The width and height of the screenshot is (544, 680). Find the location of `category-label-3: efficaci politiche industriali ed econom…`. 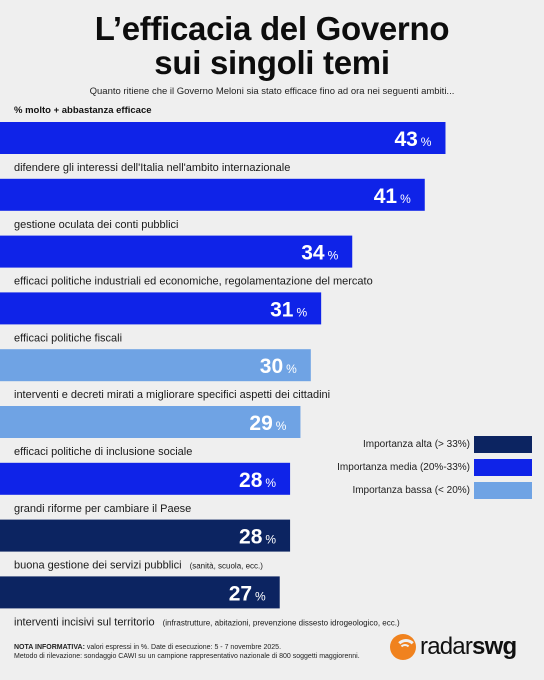

category-label-3: efficaci politiche industriali ed econom… is located at coordinates (193, 282).